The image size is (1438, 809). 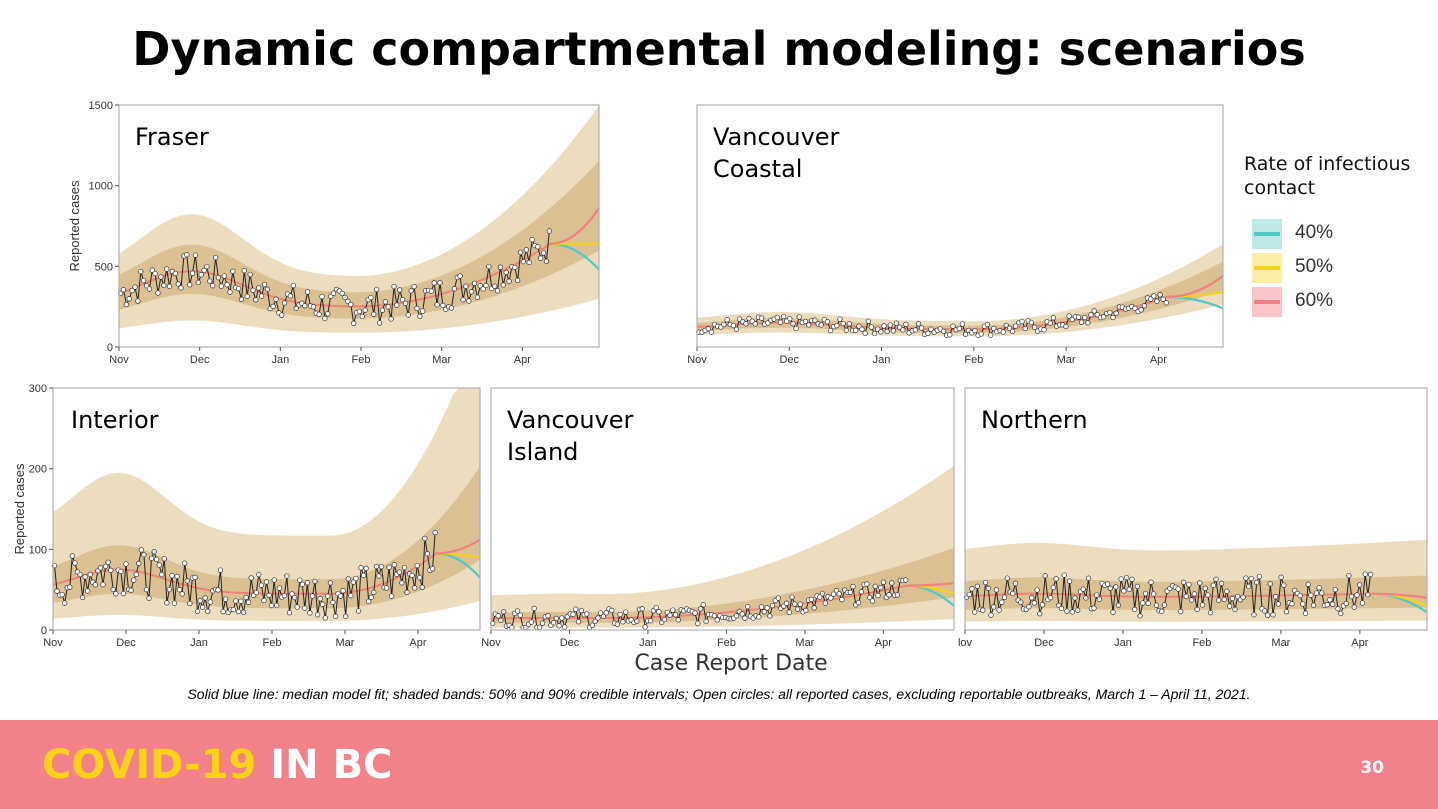 What do you see at coordinates (101, 187) in the screenshot?
I see `y-tick-label-0: 1000` at bounding box center [101, 187].